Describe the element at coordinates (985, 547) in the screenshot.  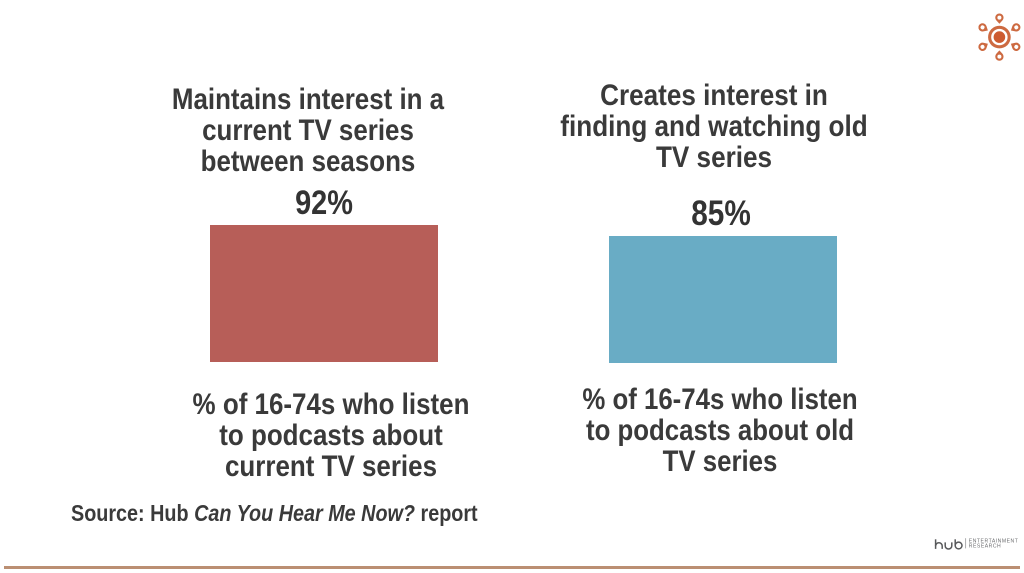
I see `svg-text: RESEARCH` at that location.